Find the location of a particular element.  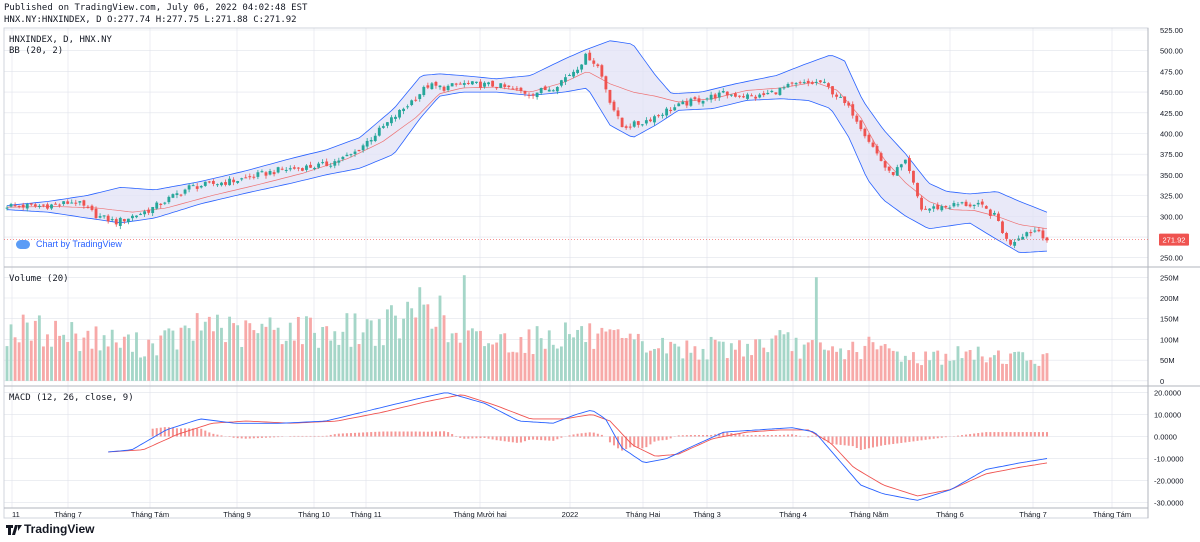

tradingview-watermark: Chart by TradingView is located at coordinates (69, 244).